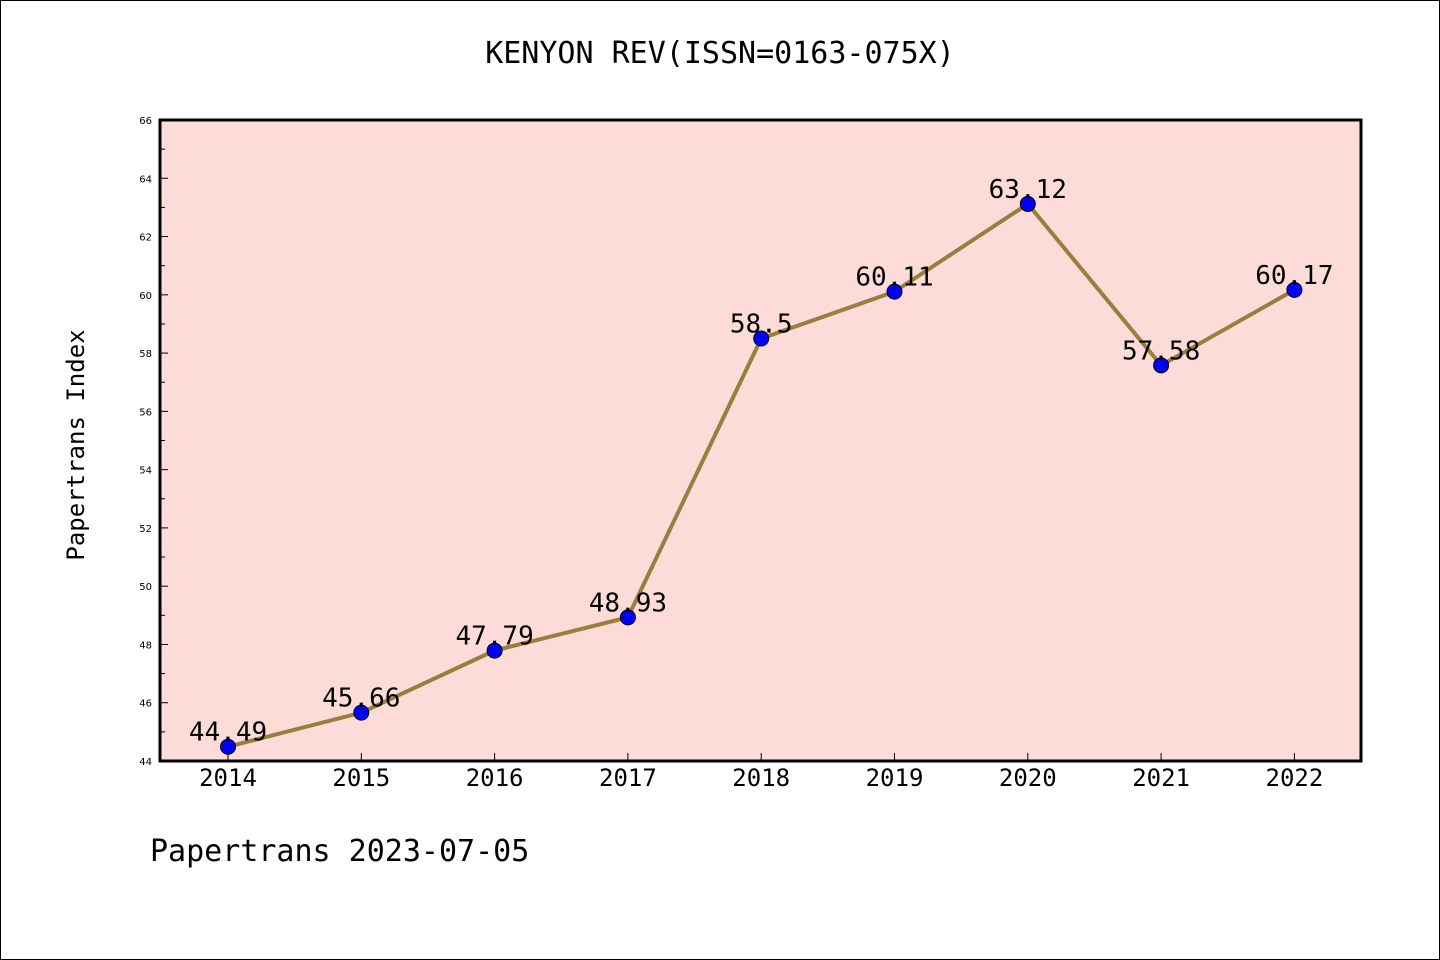  Describe the element at coordinates (145, 412) in the screenshot. I see `y-tick-label: 56` at that location.